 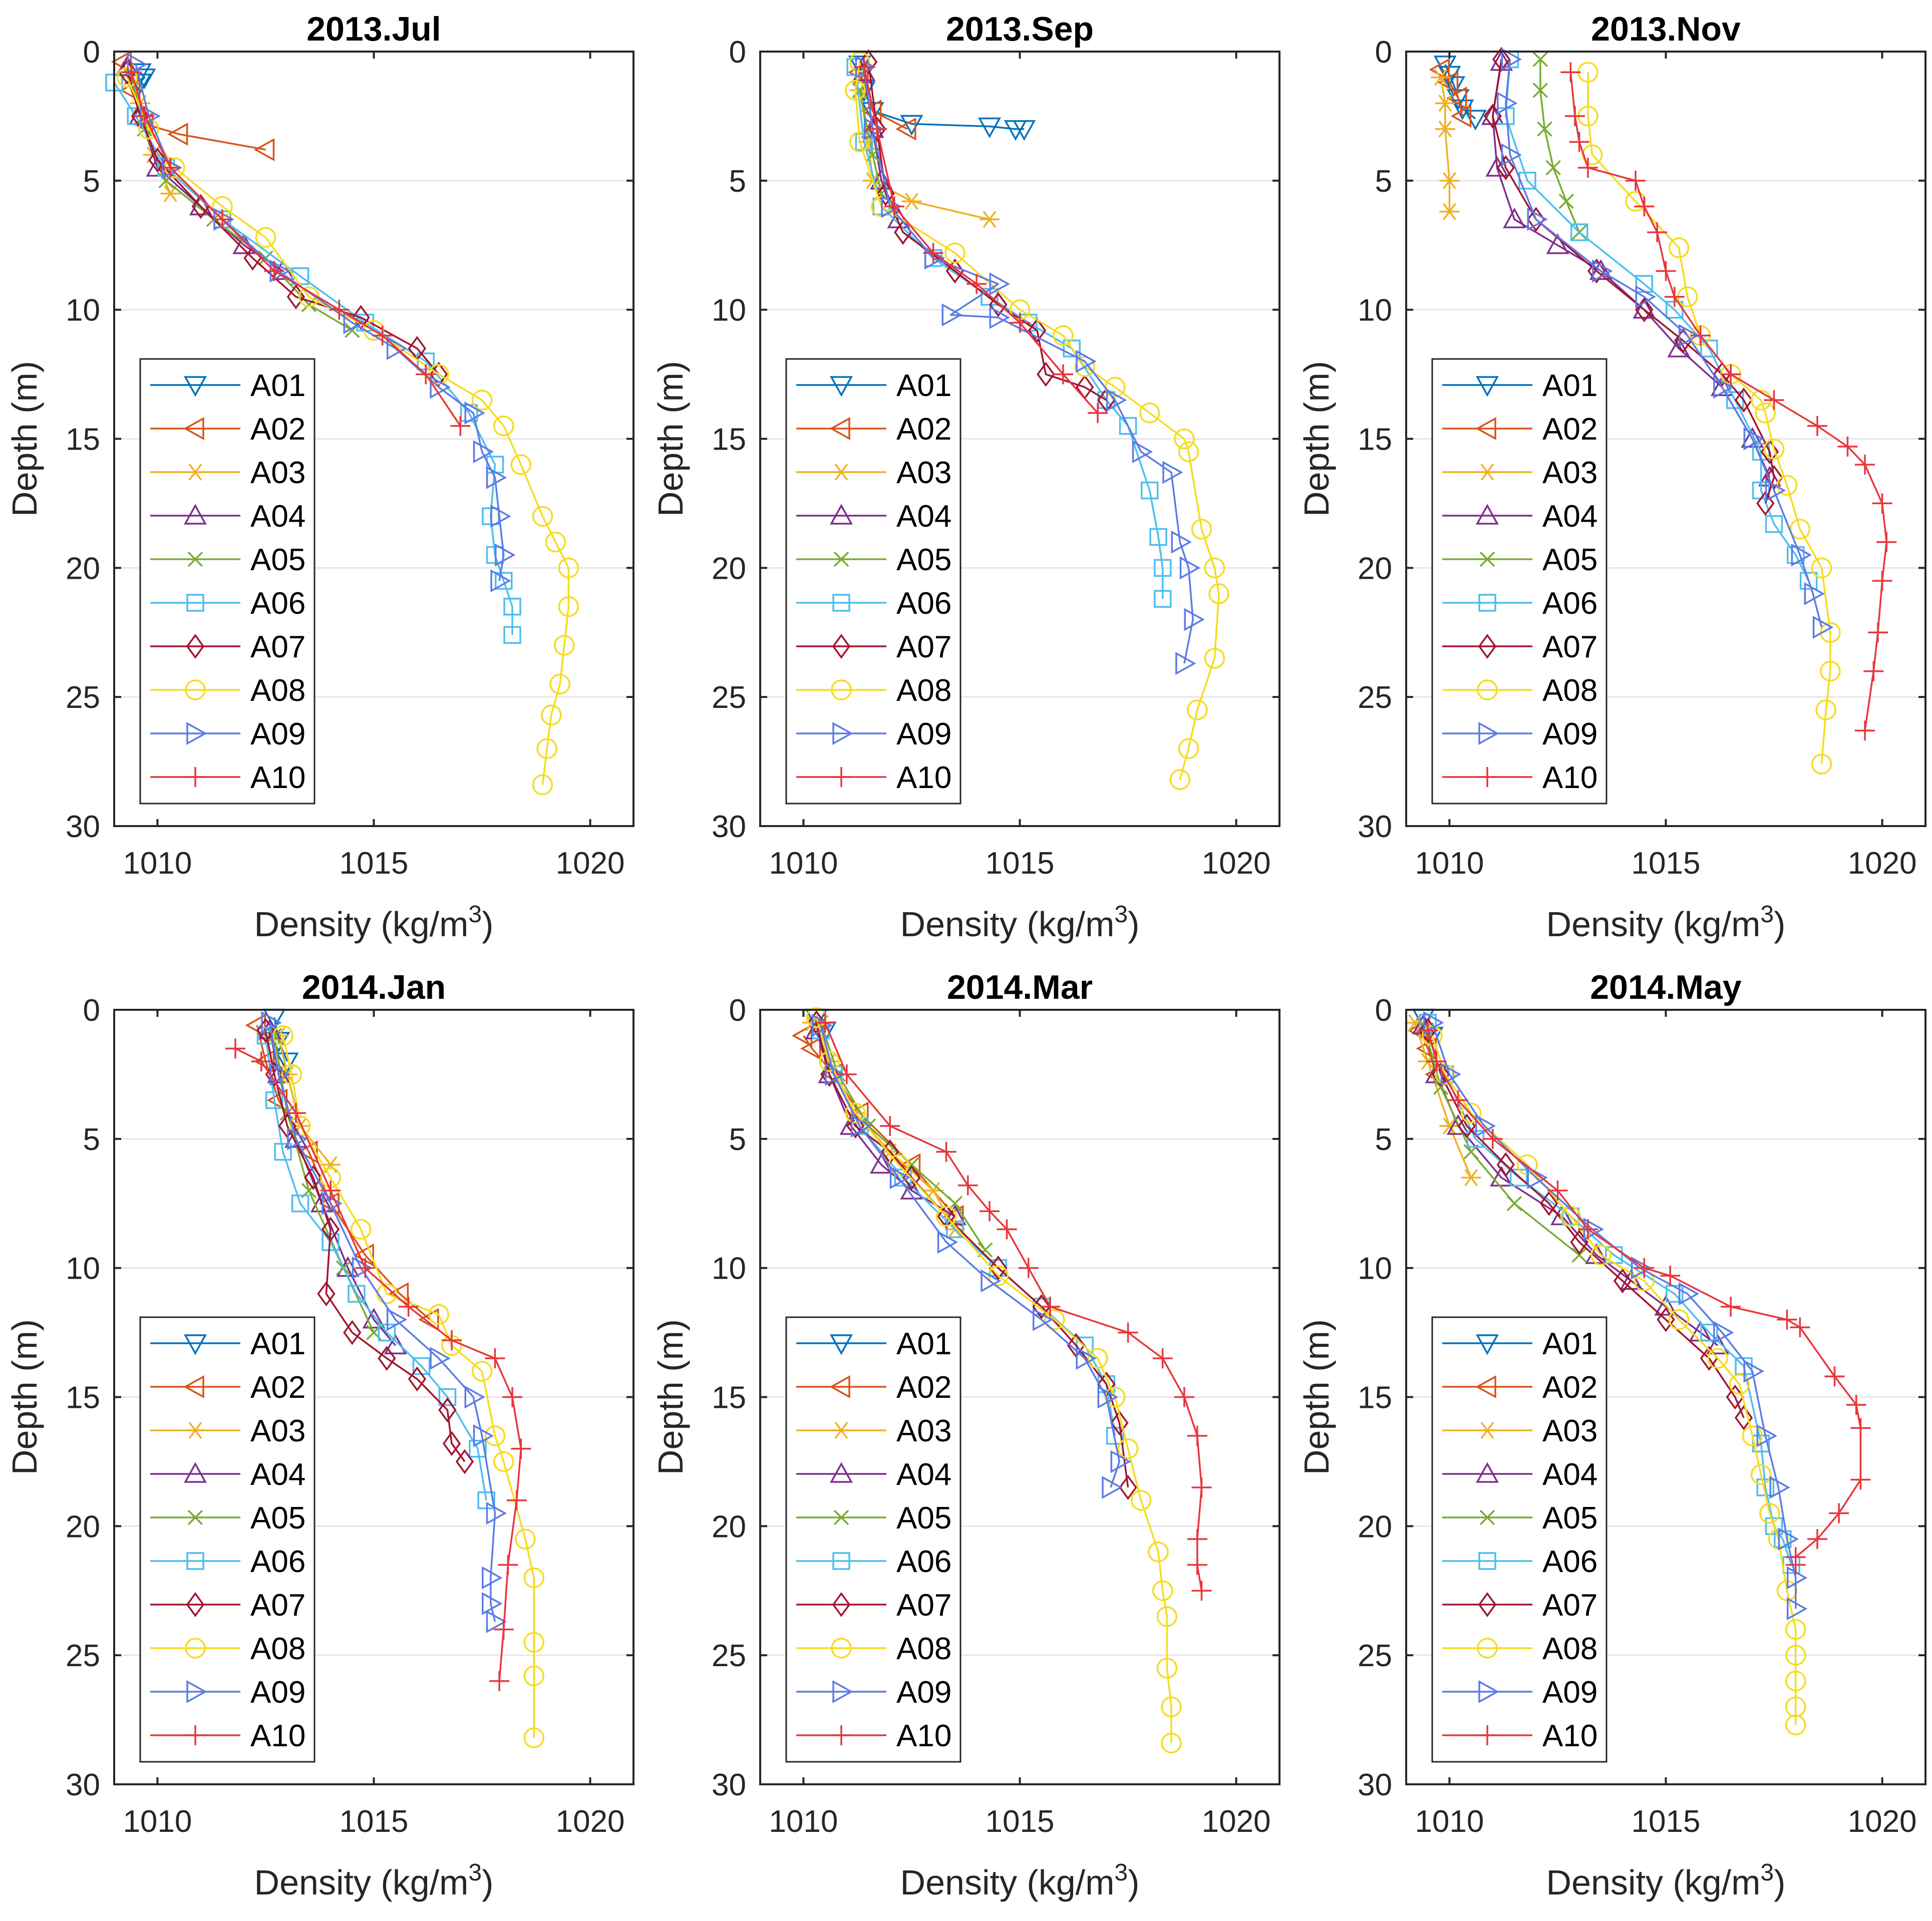 I want to click on legend-label: A06, so click(x=278, y=603).